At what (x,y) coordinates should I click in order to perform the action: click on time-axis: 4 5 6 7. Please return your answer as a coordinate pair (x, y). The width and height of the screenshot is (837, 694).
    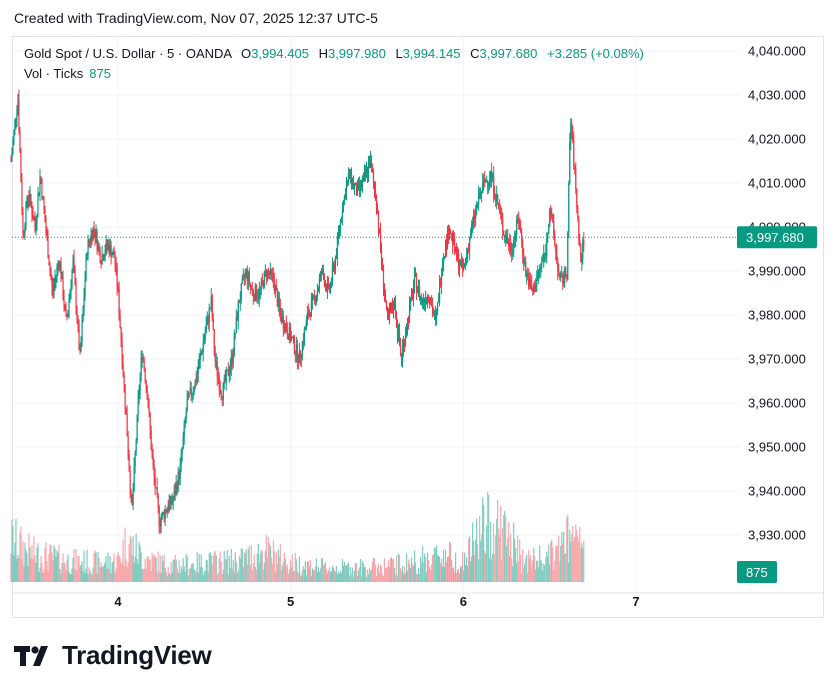
    Looking at the image, I should click on (376, 601).